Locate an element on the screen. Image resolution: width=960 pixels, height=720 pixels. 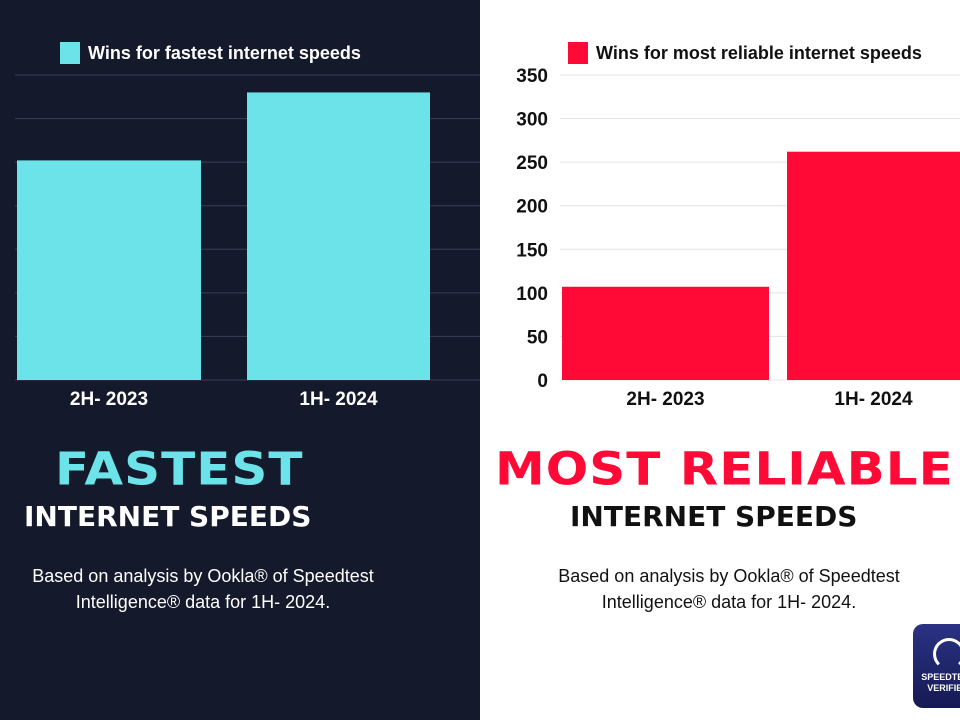
y-tick-label: 100 is located at coordinates (532, 294).